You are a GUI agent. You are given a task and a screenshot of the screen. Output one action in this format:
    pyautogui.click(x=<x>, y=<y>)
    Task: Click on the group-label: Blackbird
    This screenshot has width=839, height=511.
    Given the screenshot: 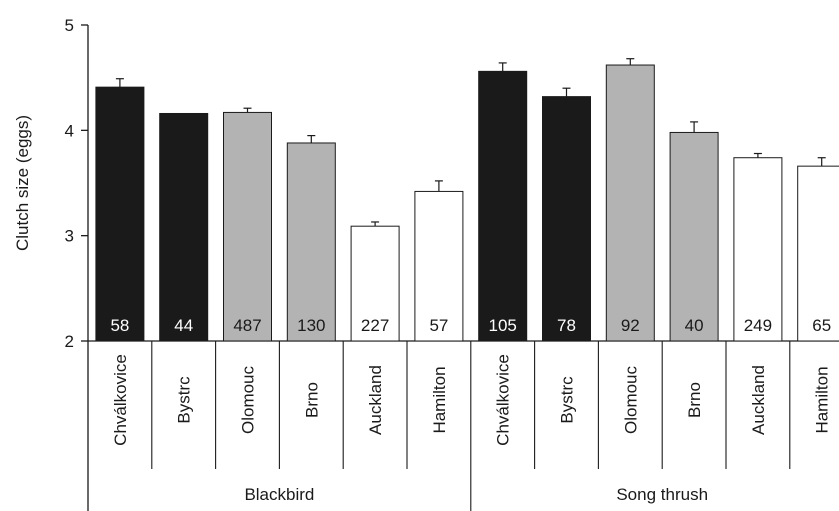 What is the action you would take?
    pyautogui.click(x=279, y=494)
    